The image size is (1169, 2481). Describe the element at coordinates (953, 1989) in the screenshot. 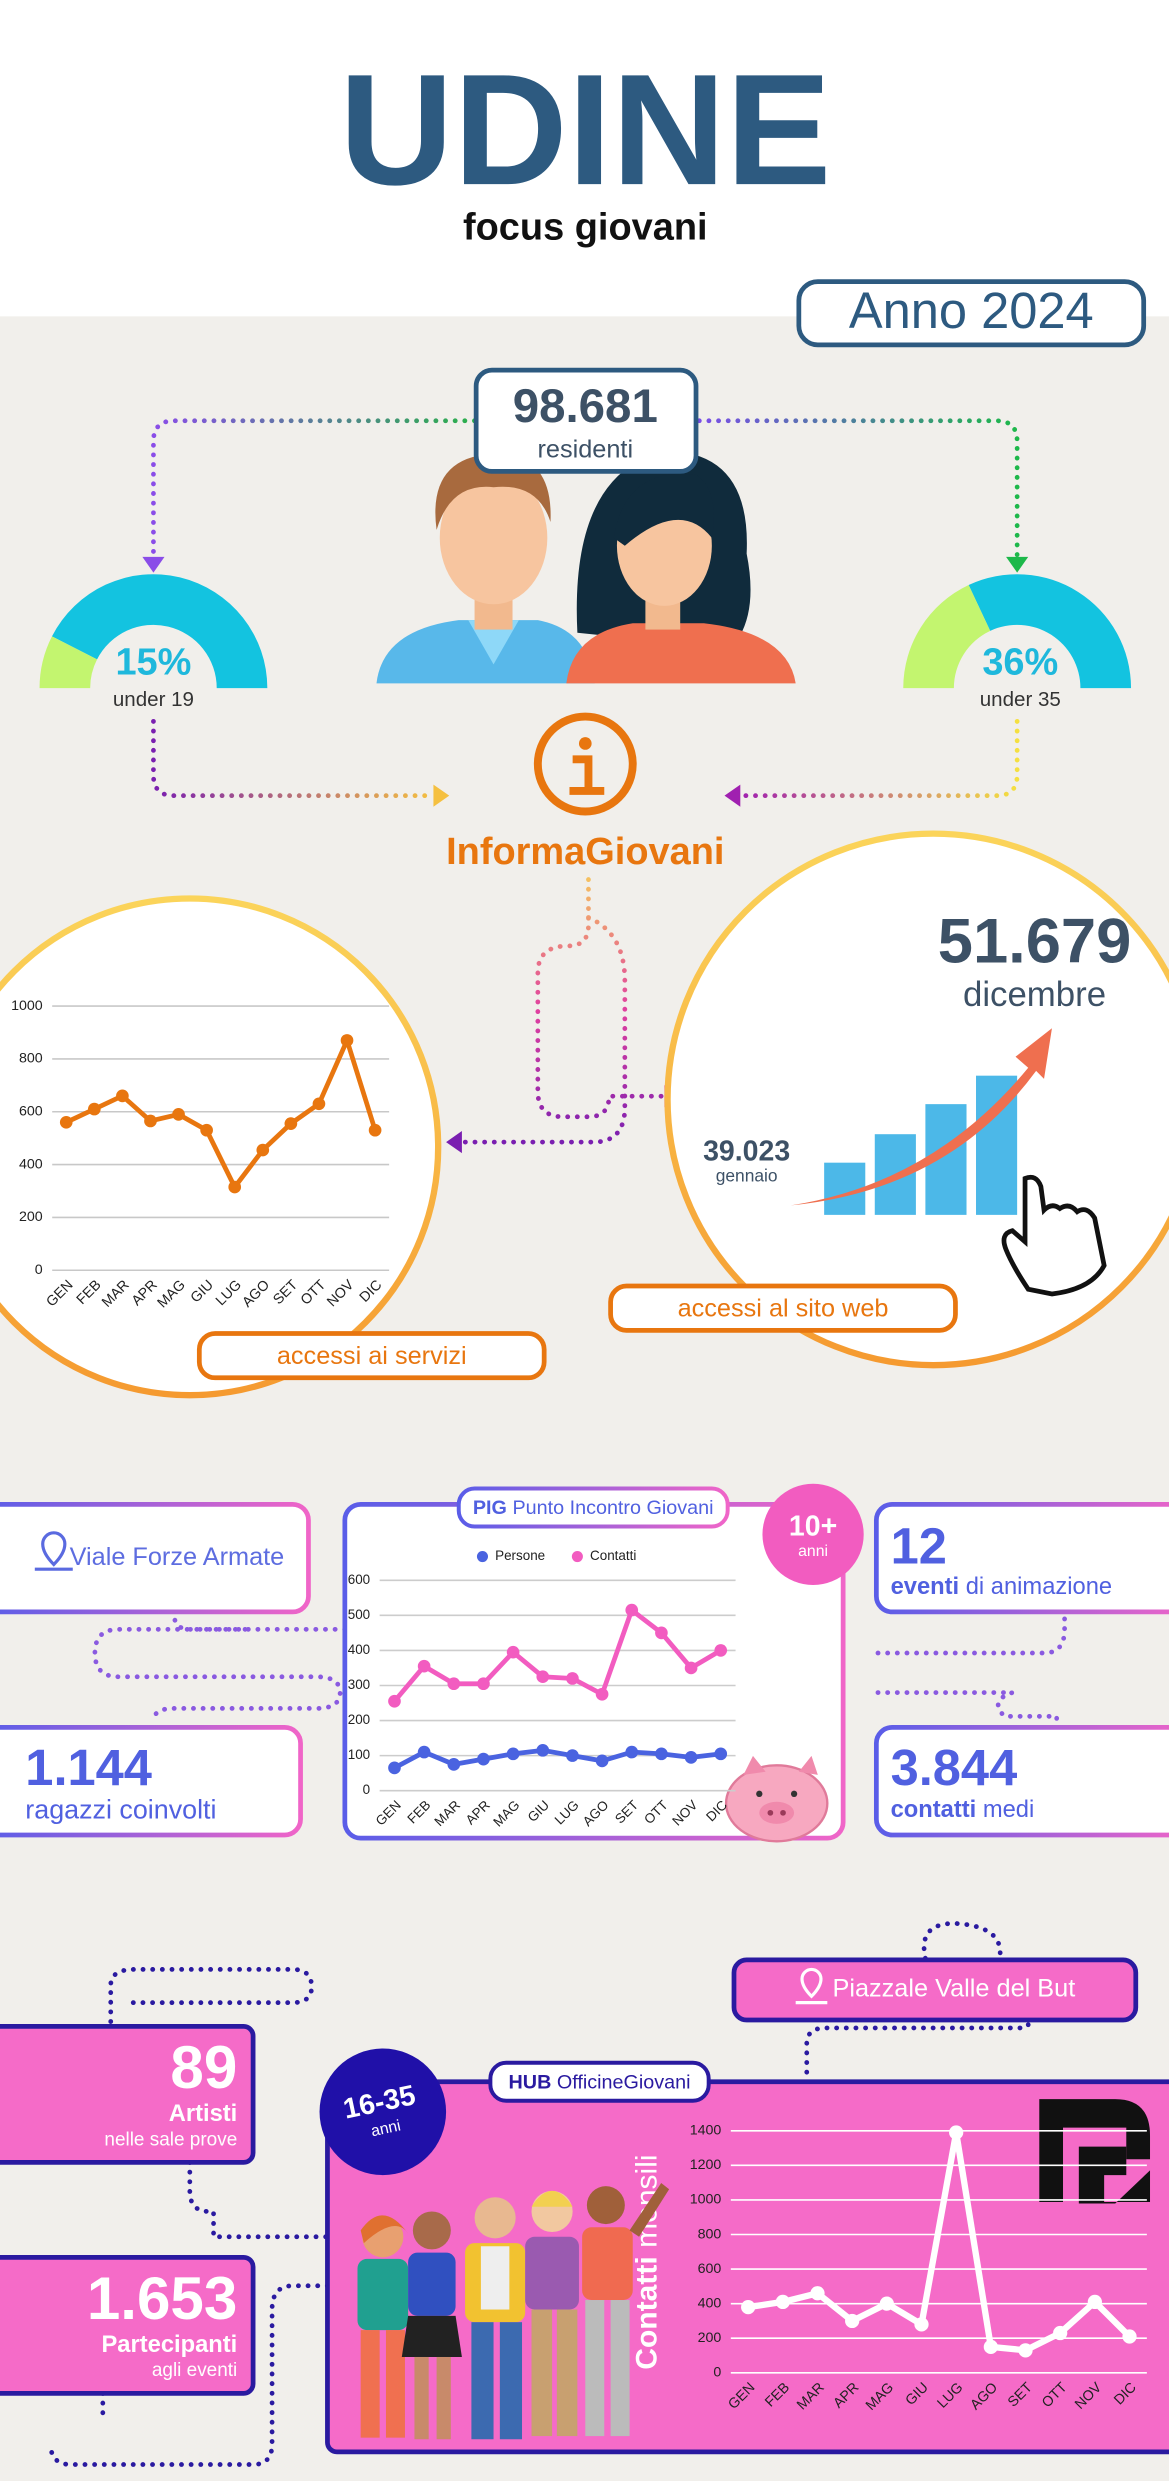

I see `hub-address: Piazzale Valle del But` at that location.